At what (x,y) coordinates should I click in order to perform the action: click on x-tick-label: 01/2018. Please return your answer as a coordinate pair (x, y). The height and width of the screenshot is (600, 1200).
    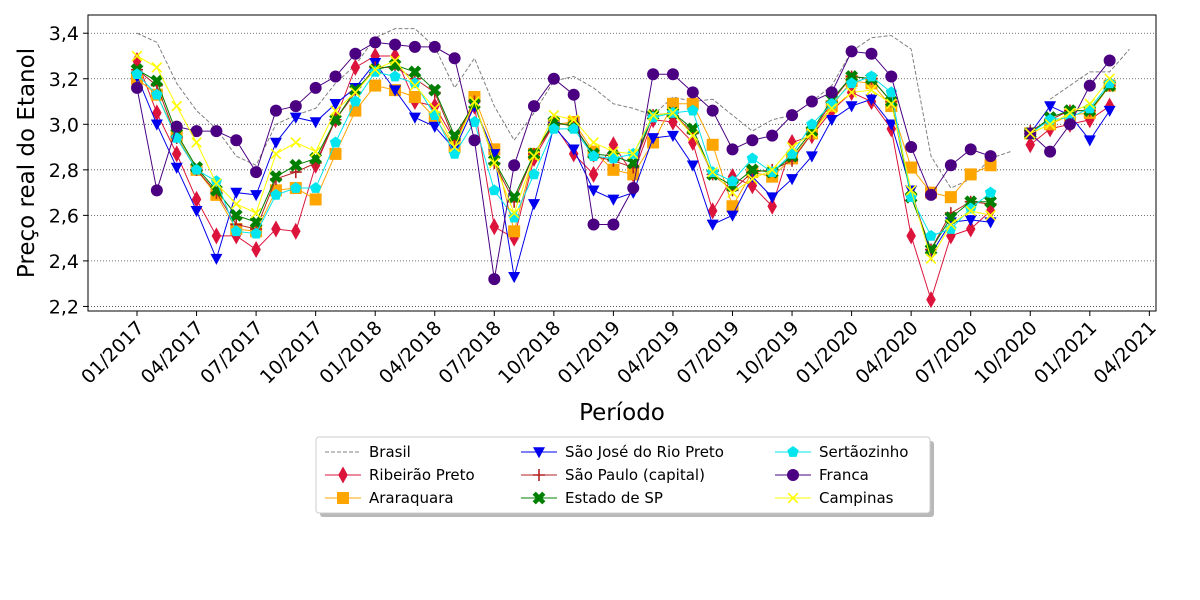
    Looking at the image, I should click on (350, 352).